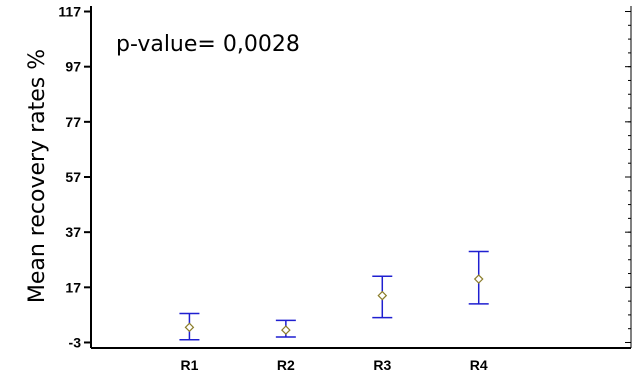  Describe the element at coordinates (382, 365) in the screenshot. I see `x-tick-label: R3` at that location.